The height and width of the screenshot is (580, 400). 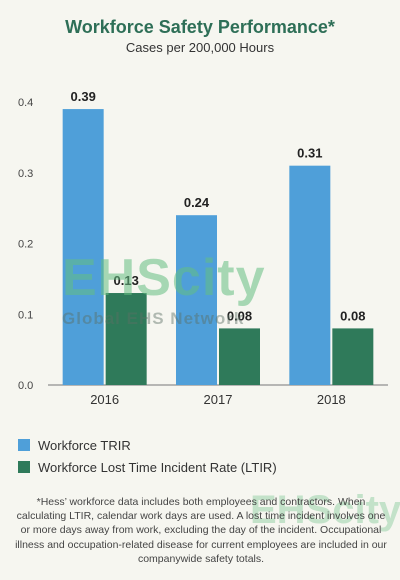 I want to click on x-tick-label: 2018, so click(x=331, y=399).